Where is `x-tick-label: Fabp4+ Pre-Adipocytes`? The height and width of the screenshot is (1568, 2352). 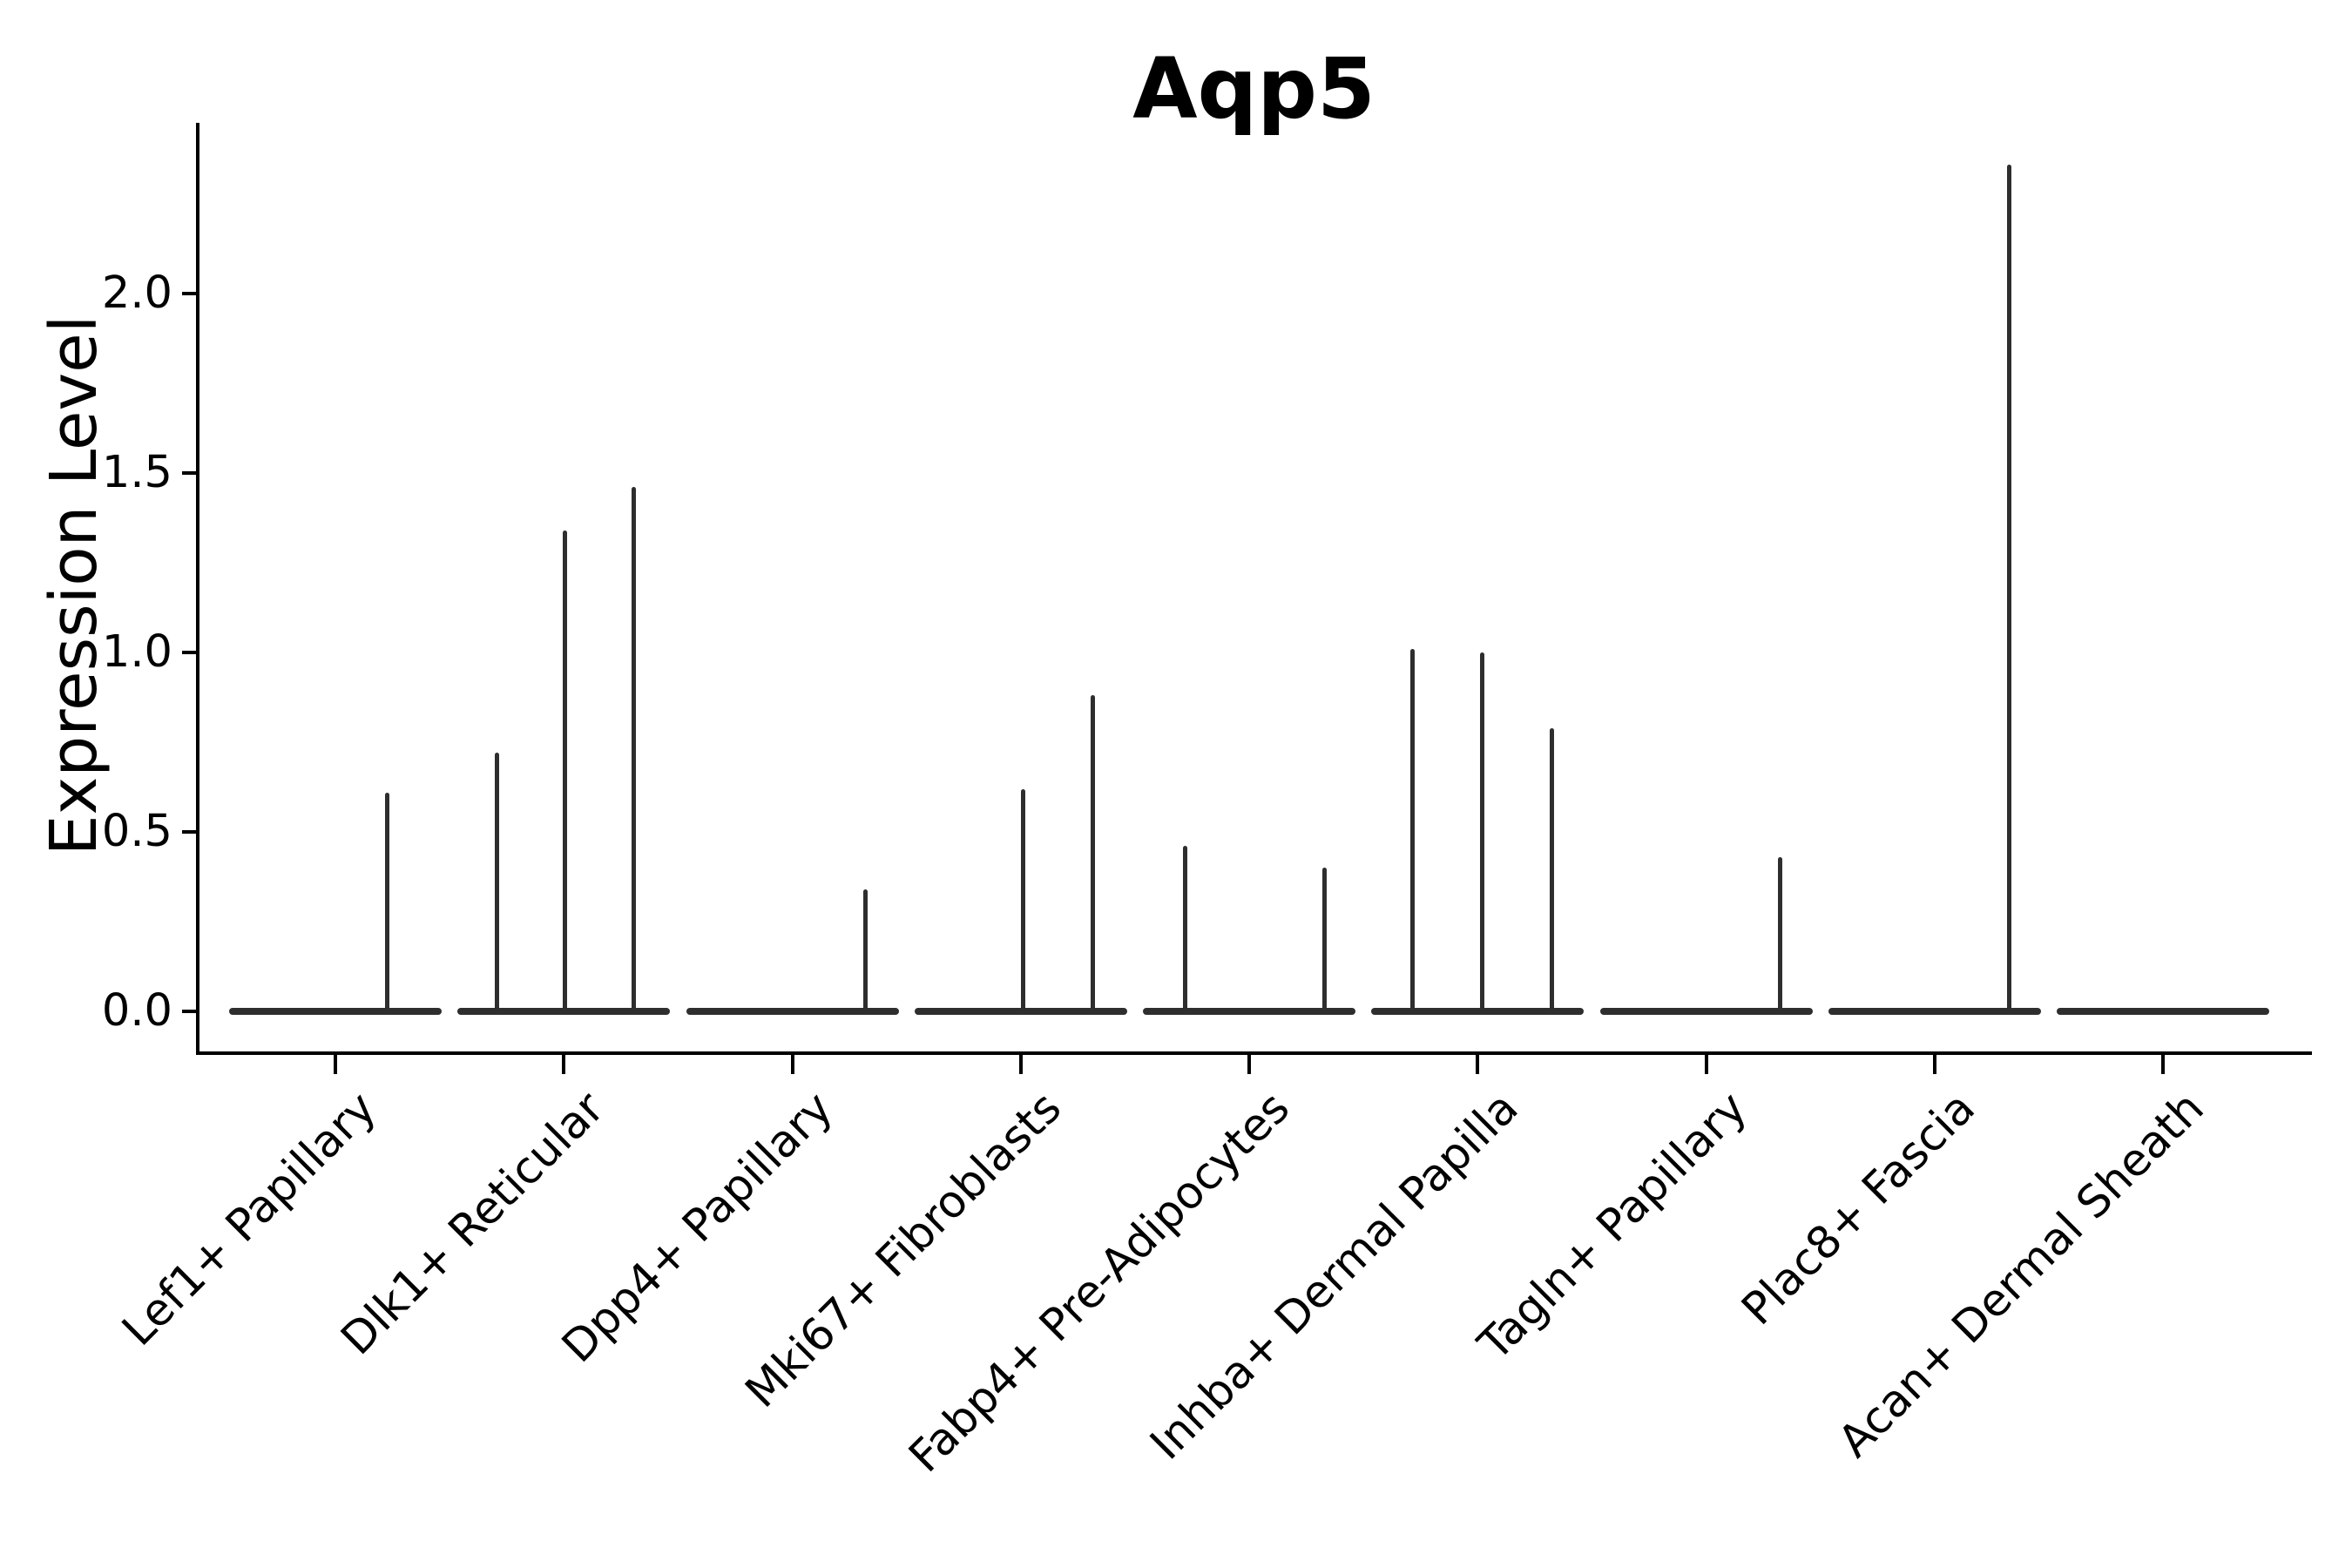
x-tick-label: Fabp4+ Pre-Adipocytes is located at coordinates (1100, 1282).